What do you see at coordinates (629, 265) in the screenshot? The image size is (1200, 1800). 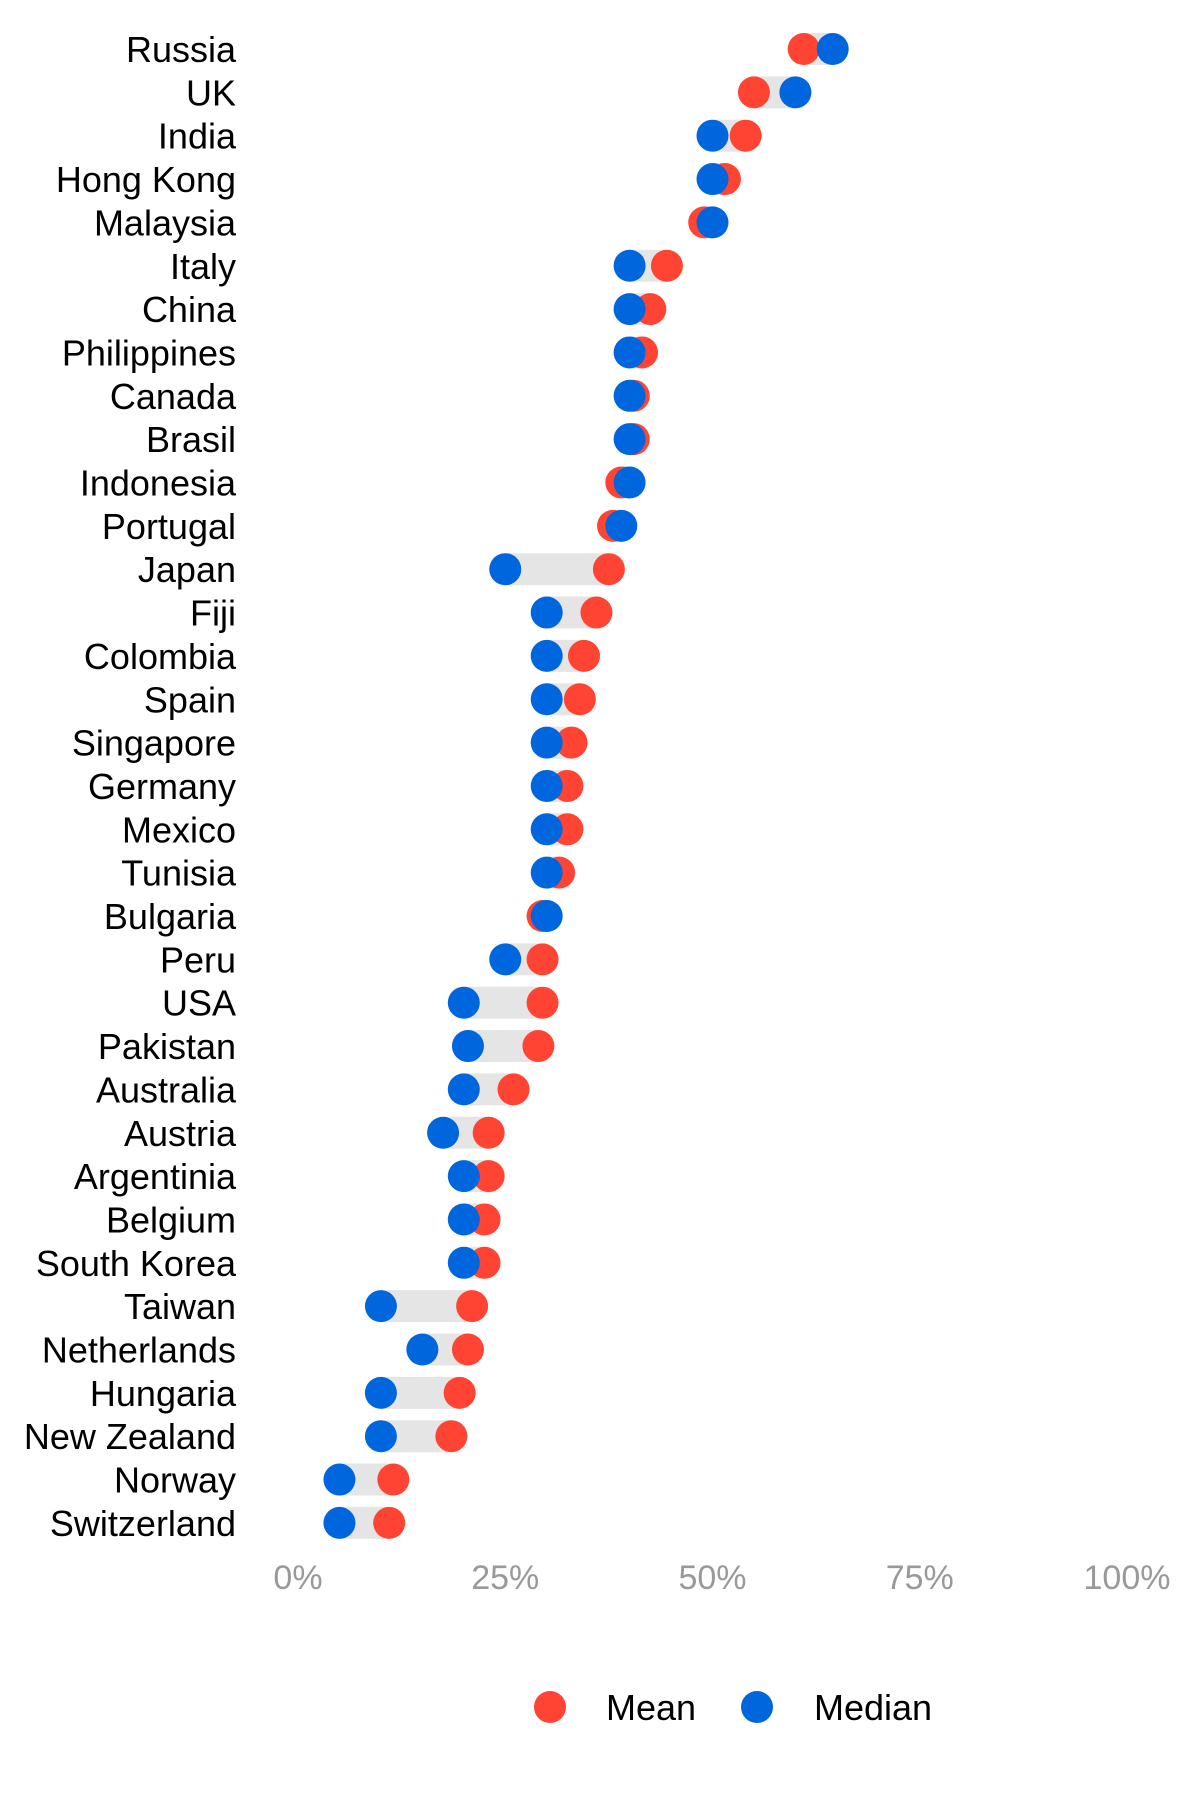 I see `median-point-italy` at bounding box center [629, 265].